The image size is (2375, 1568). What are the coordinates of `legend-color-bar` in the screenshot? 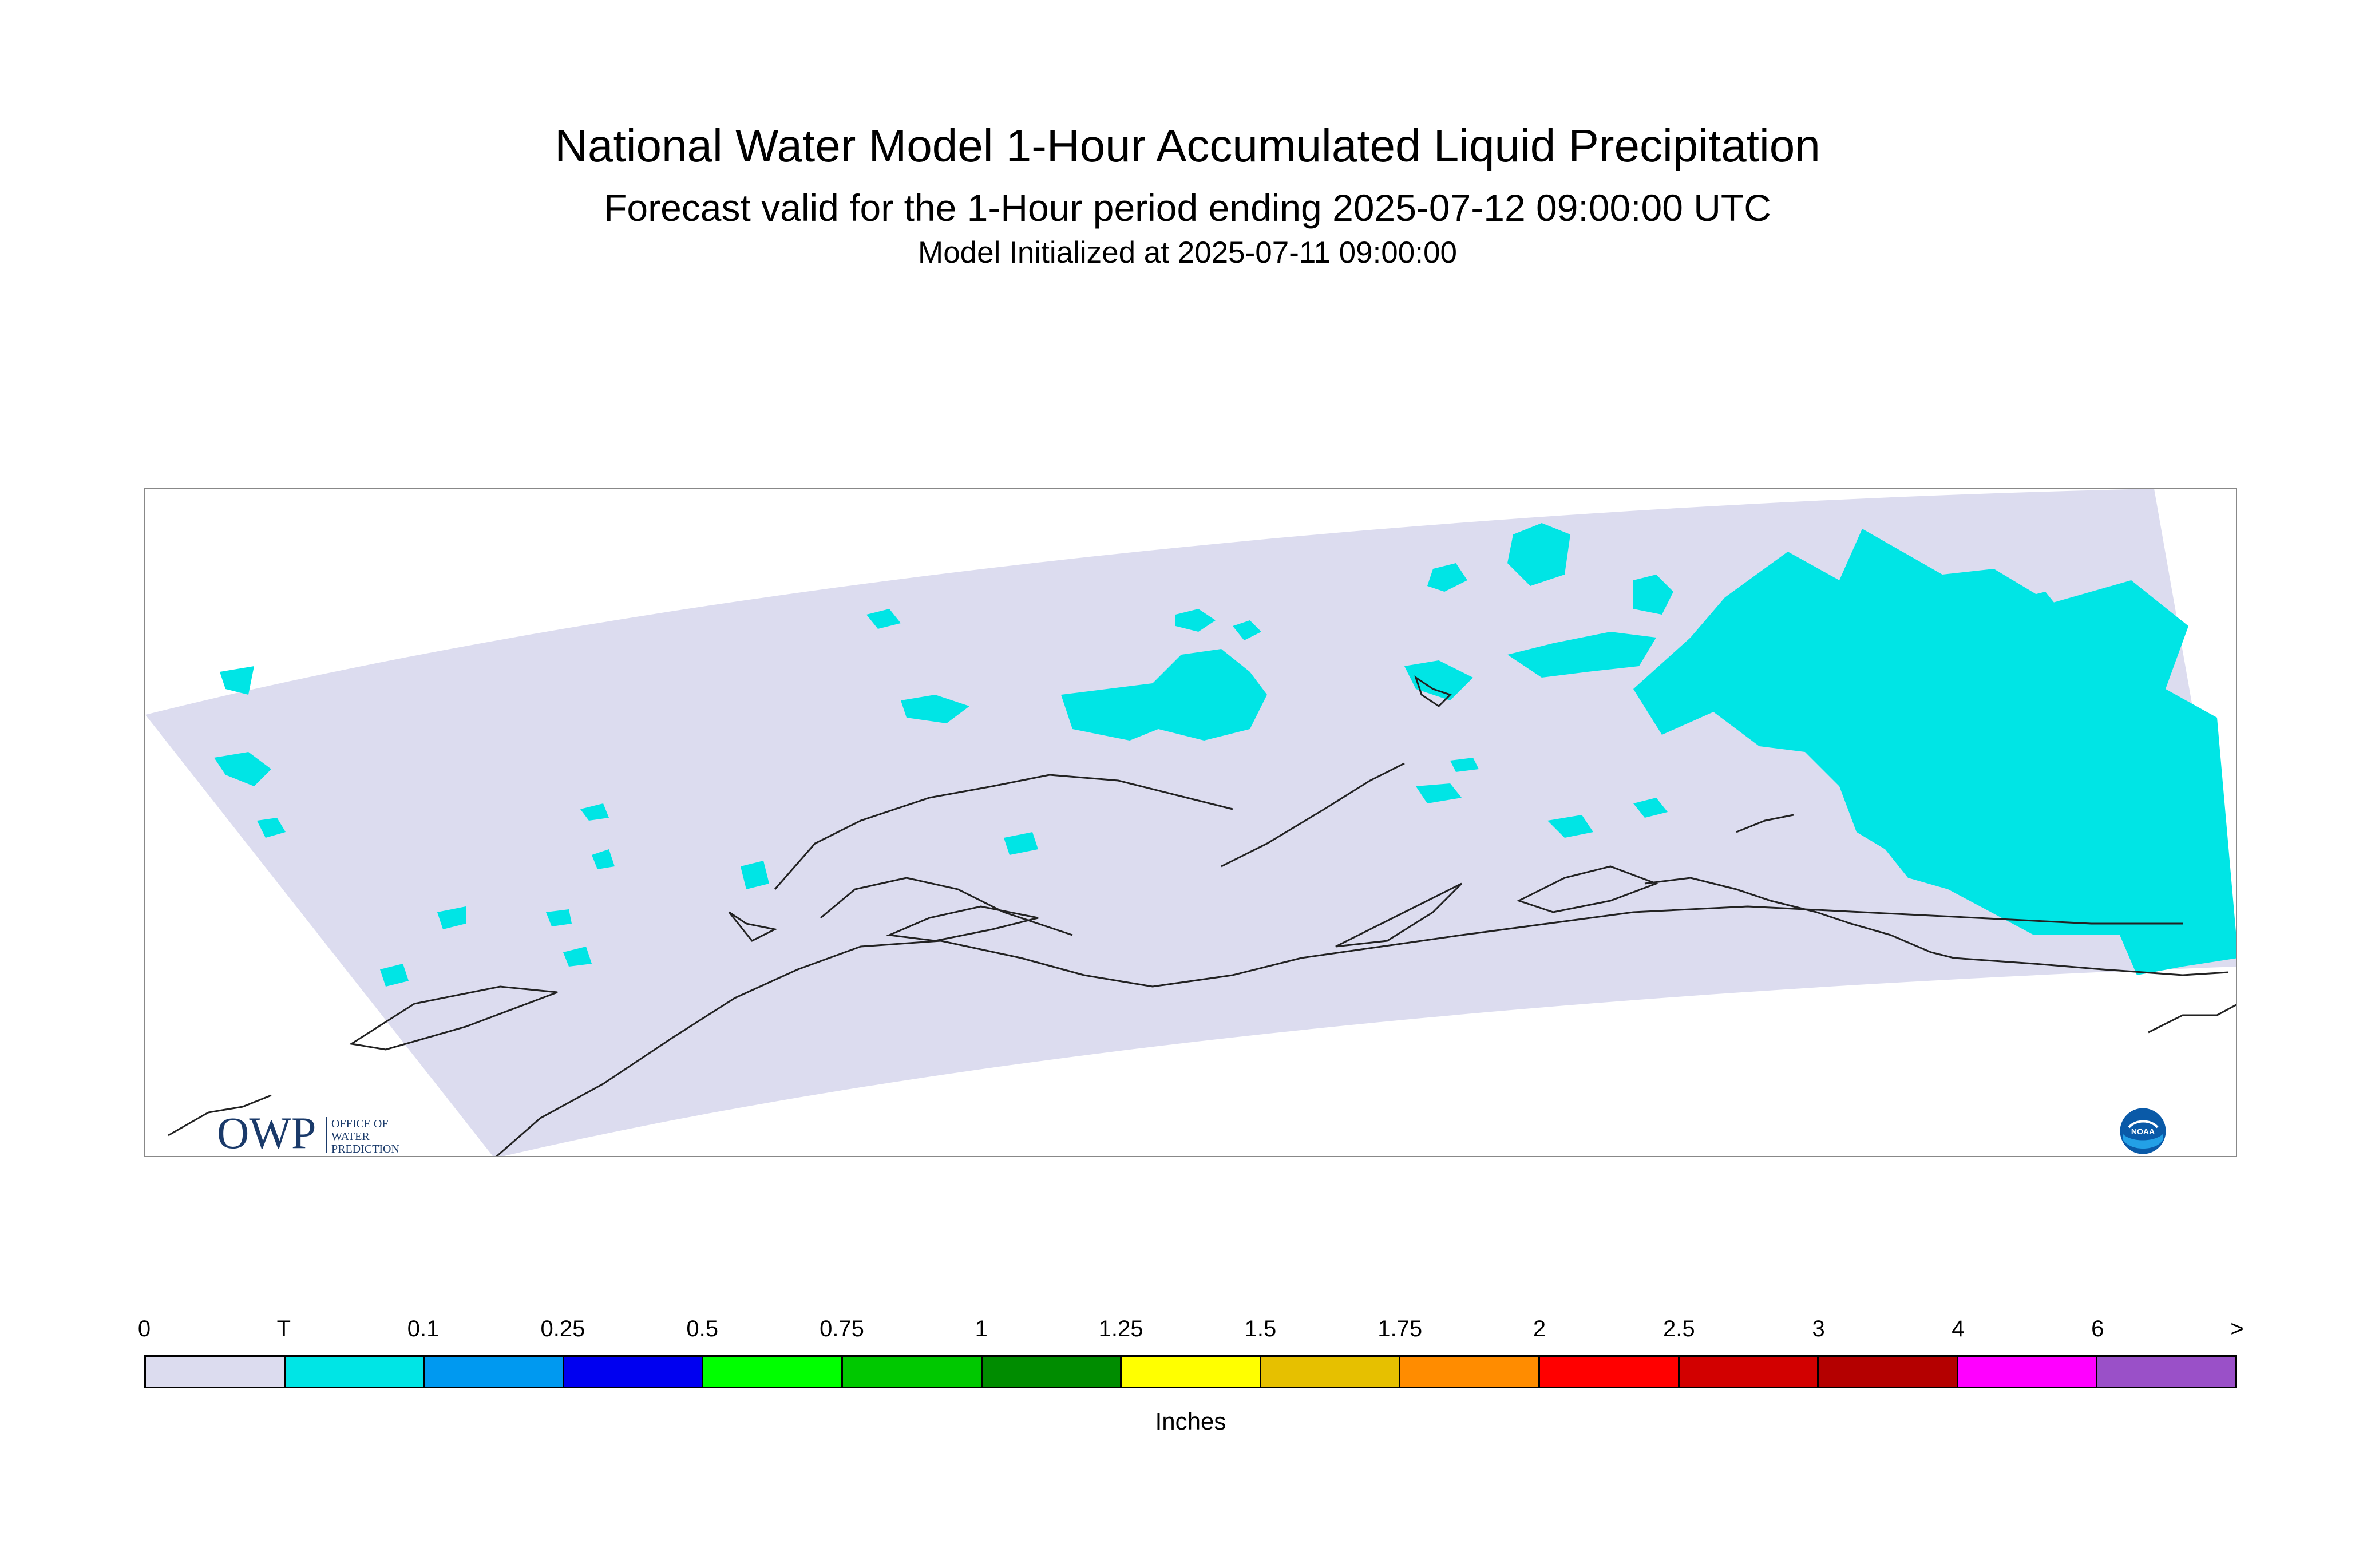 It's located at (1190, 1371).